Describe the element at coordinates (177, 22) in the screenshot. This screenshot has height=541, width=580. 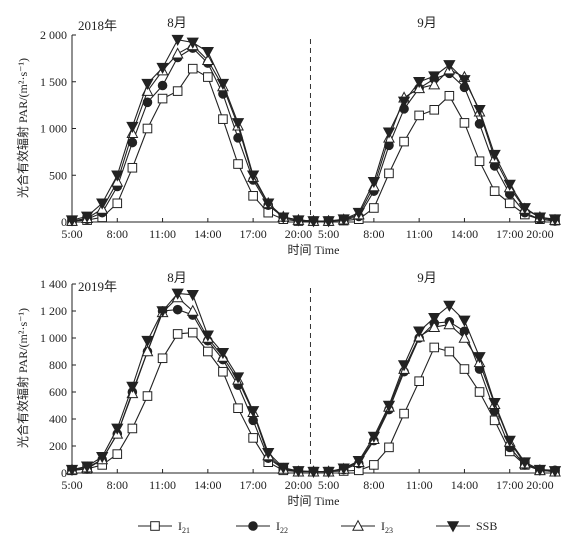
I see `month-label-august: 8月` at that location.